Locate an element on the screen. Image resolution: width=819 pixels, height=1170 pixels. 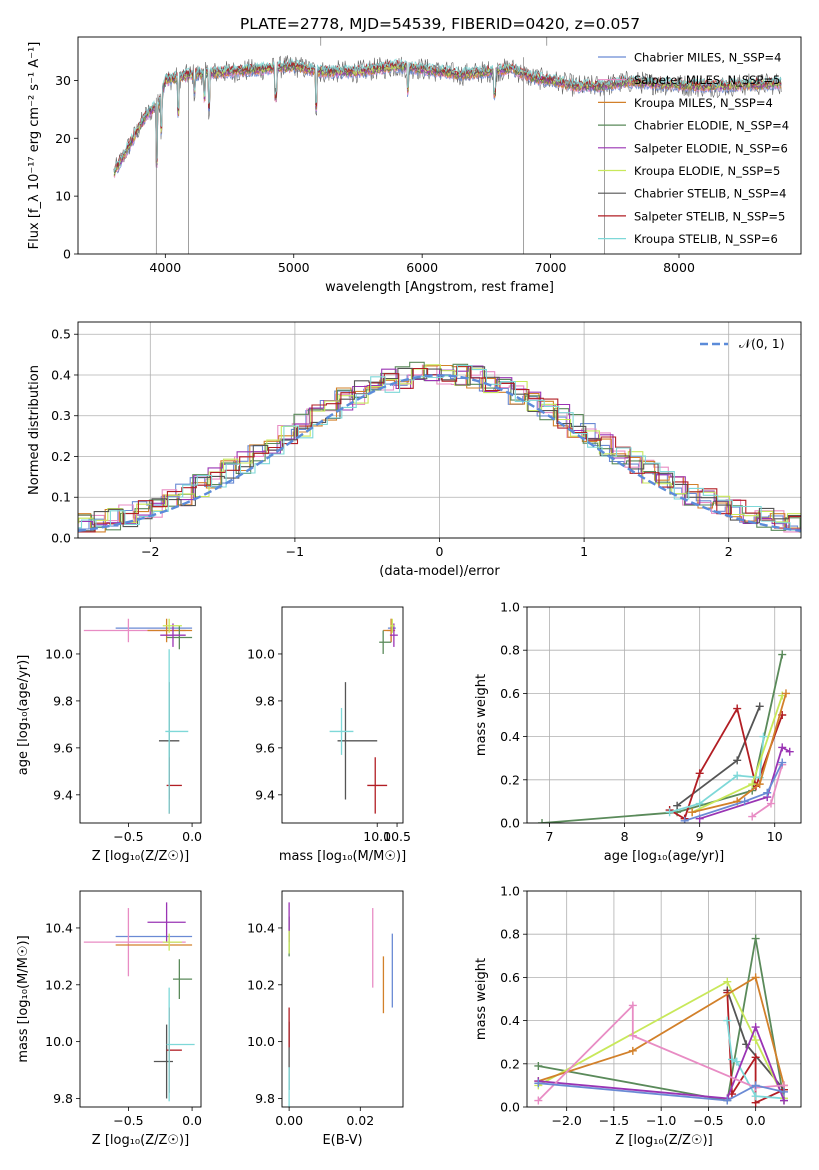
x-tick-label: 4000 is located at coordinates (165, 267).